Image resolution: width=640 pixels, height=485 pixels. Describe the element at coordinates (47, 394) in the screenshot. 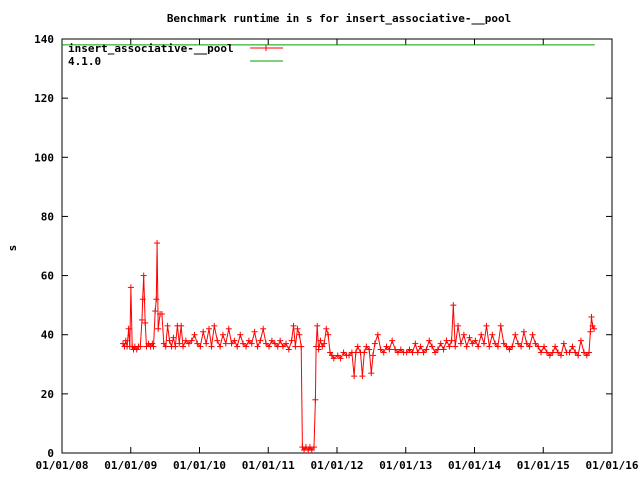

I see `y-tick-label: 20` at that location.